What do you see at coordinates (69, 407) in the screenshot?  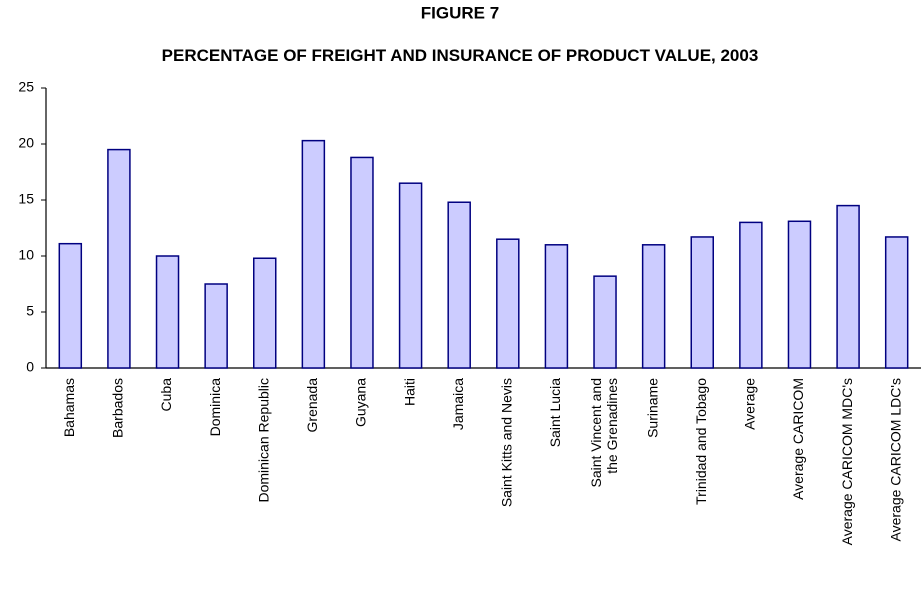 I see `x-tick-label: Bahamas` at bounding box center [69, 407].